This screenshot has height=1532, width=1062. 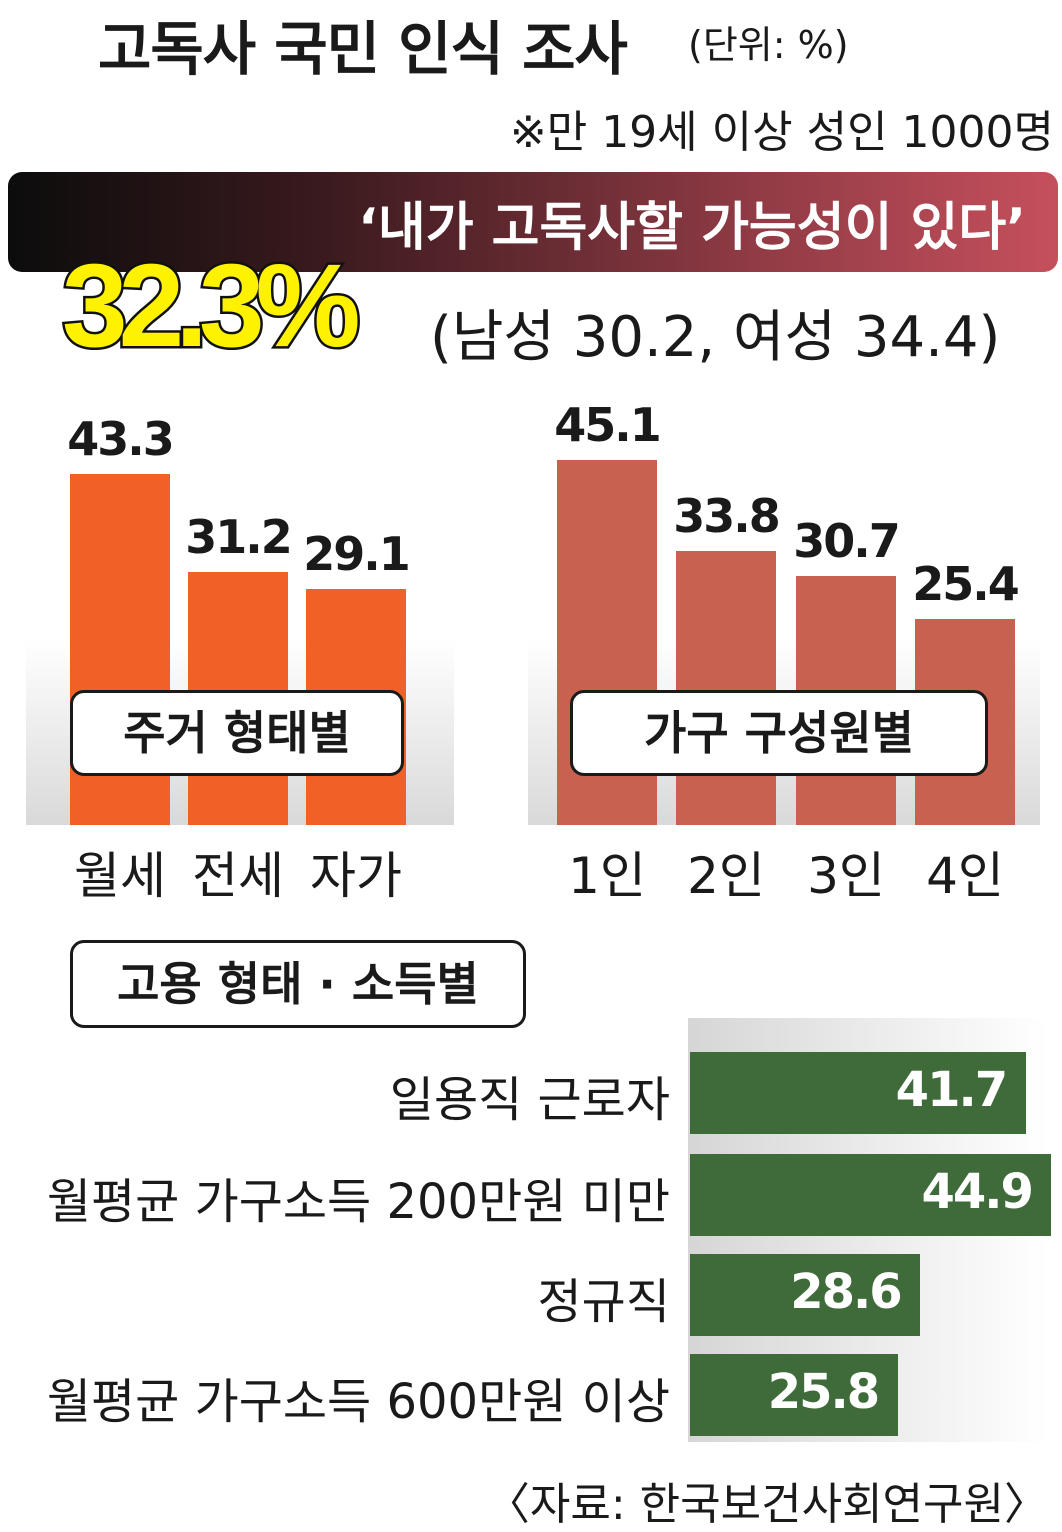 What do you see at coordinates (238, 876) in the screenshot?
I see `housing-category-label: 전세` at bounding box center [238, 876].